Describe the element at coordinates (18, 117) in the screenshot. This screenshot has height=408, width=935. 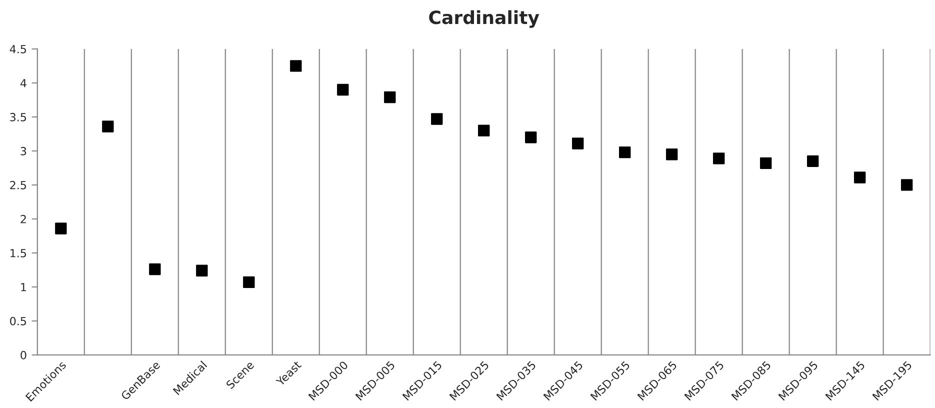
I see `y-tick-label: 3.5` at that location.